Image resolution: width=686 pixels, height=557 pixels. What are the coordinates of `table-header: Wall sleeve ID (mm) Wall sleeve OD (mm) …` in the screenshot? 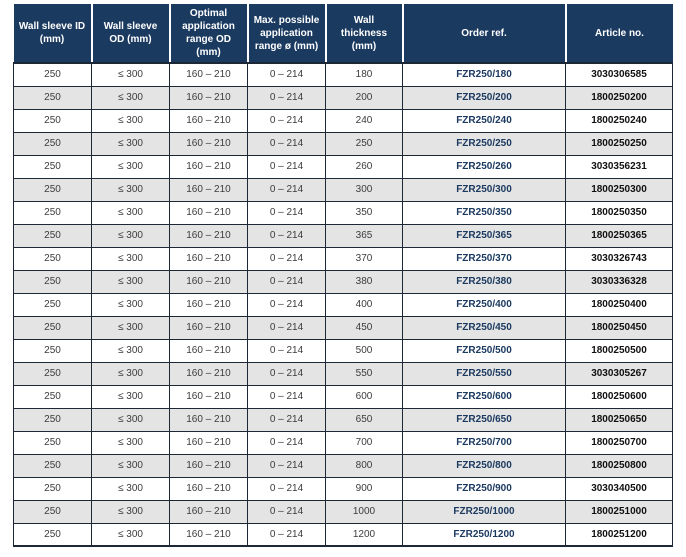 It's located at (343, 34).